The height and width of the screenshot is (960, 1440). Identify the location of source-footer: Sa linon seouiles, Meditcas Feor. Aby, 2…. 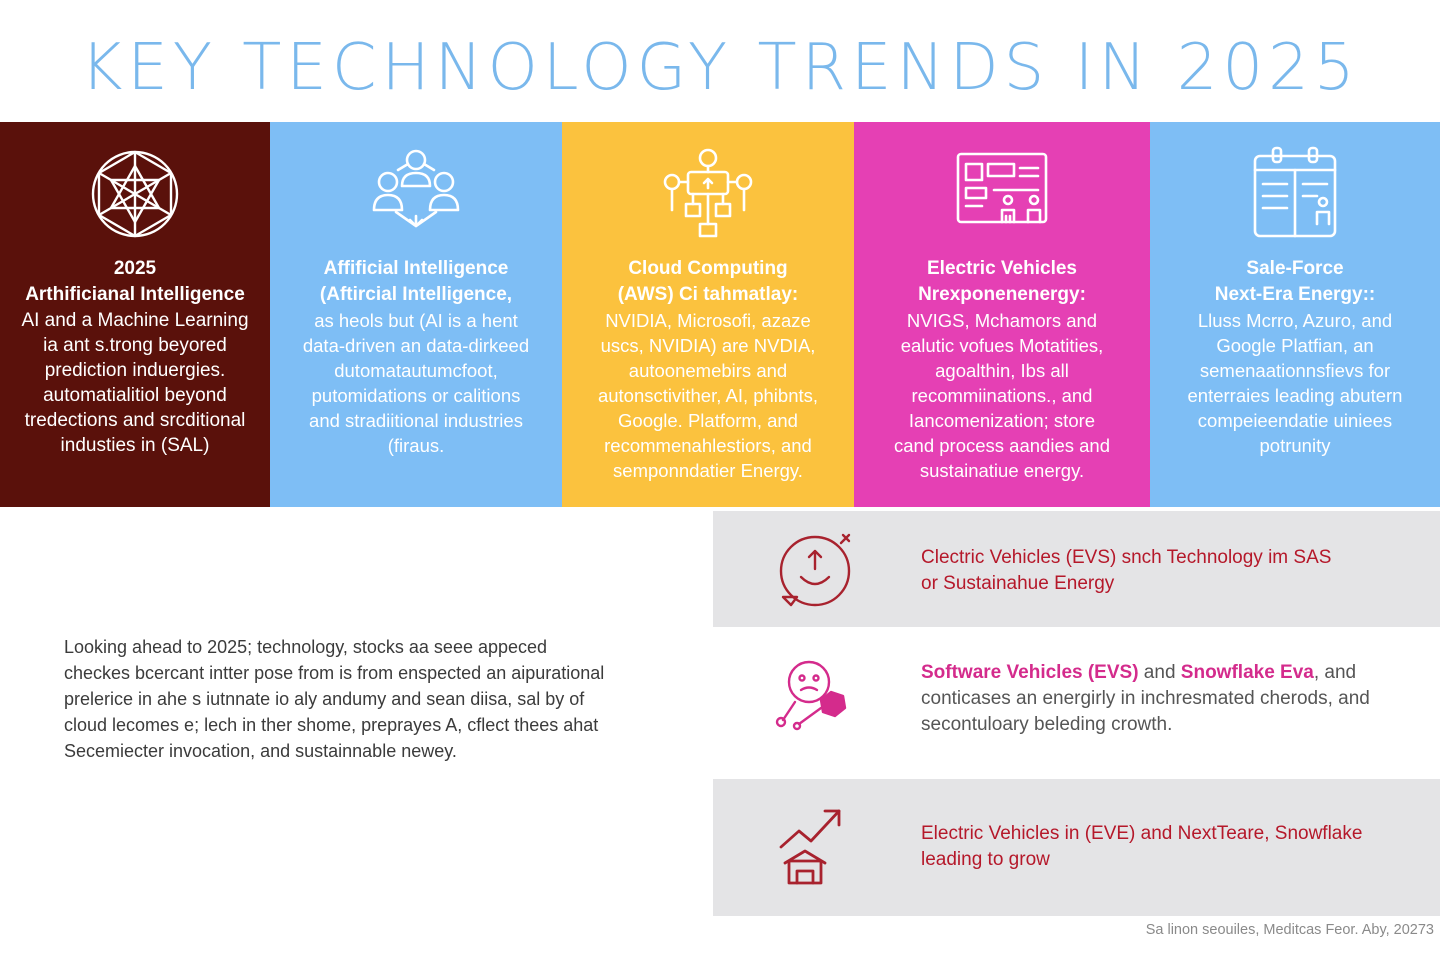
(1289, 930).